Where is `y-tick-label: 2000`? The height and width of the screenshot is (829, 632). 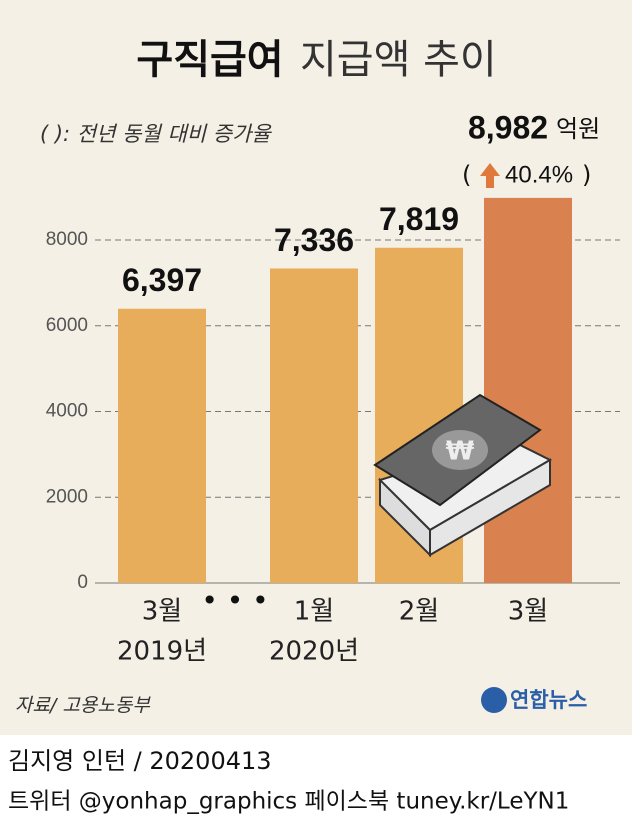 y-tick-label: 2000 is located at coordinates (67, 496).